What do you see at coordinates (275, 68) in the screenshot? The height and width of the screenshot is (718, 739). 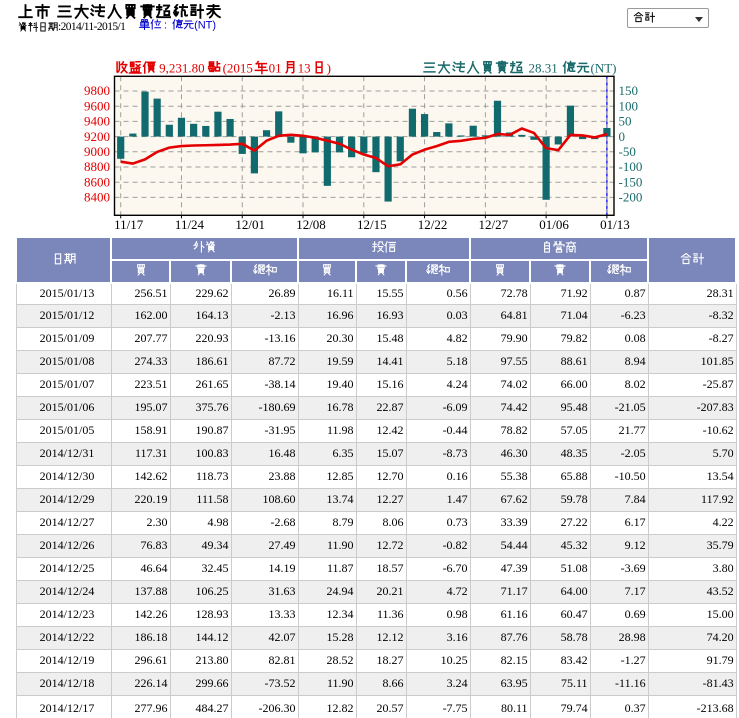 I see `svg-text: 01` at bounding box center [275, 68].